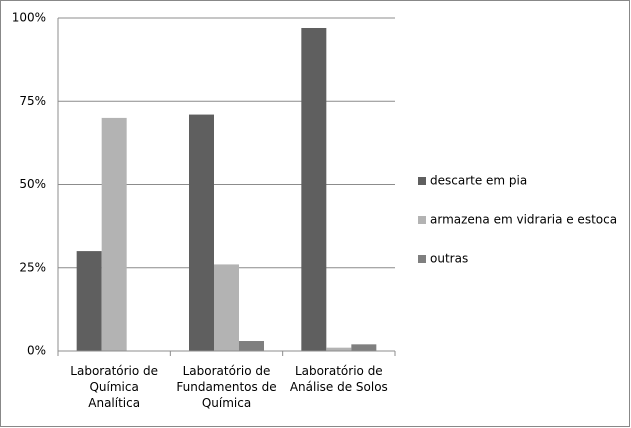 This screenshot has height=428, width=631. I want to click on legend-label: armazena em vidraria e estoca, so click(523, 220).